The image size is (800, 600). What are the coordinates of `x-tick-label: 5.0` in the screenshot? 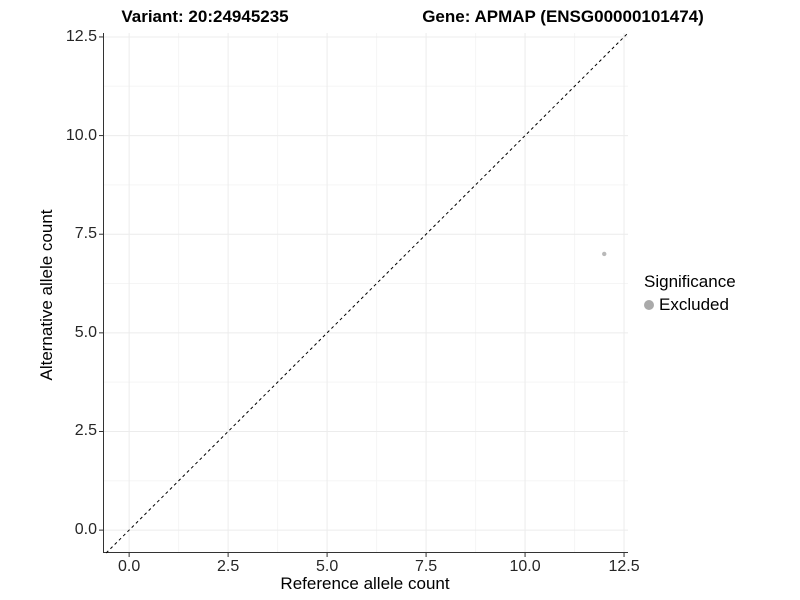 It's located at (327, 566).